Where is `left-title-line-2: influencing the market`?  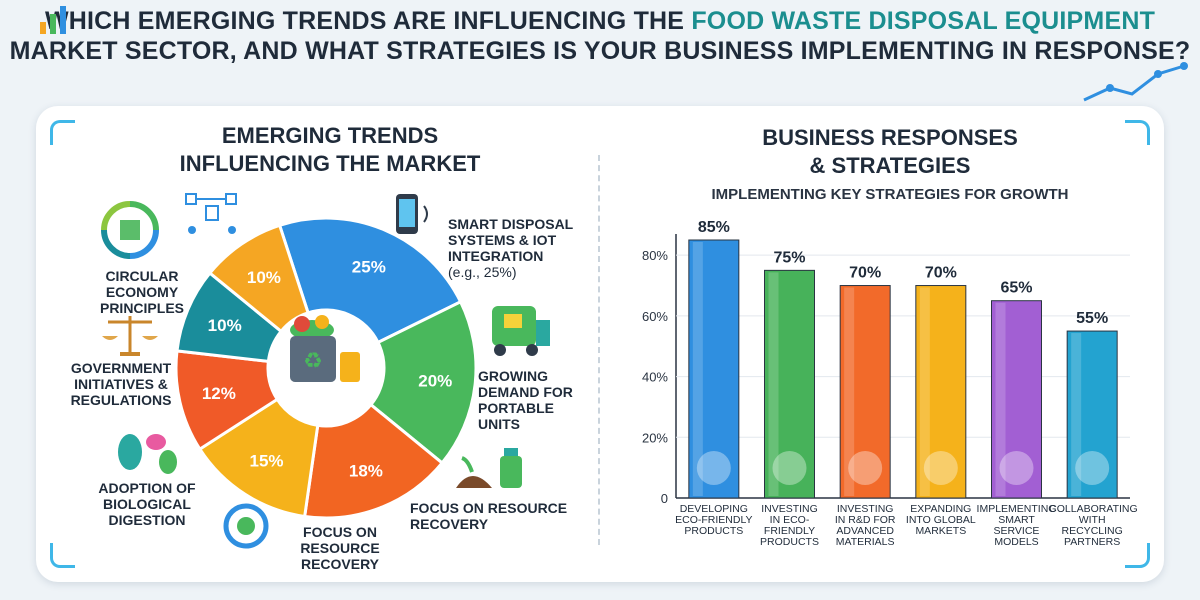
left-title-line-2: influencing the market is located at coordinates (330, 163).